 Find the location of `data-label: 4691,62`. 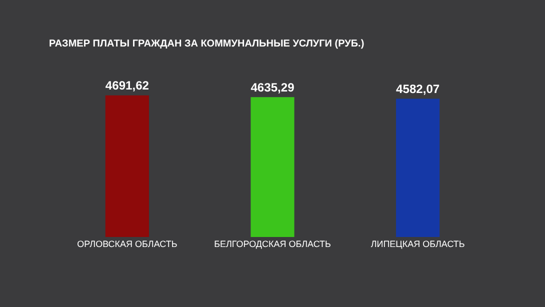

data-label: 4691,62 is located at coordinates (127, 85).